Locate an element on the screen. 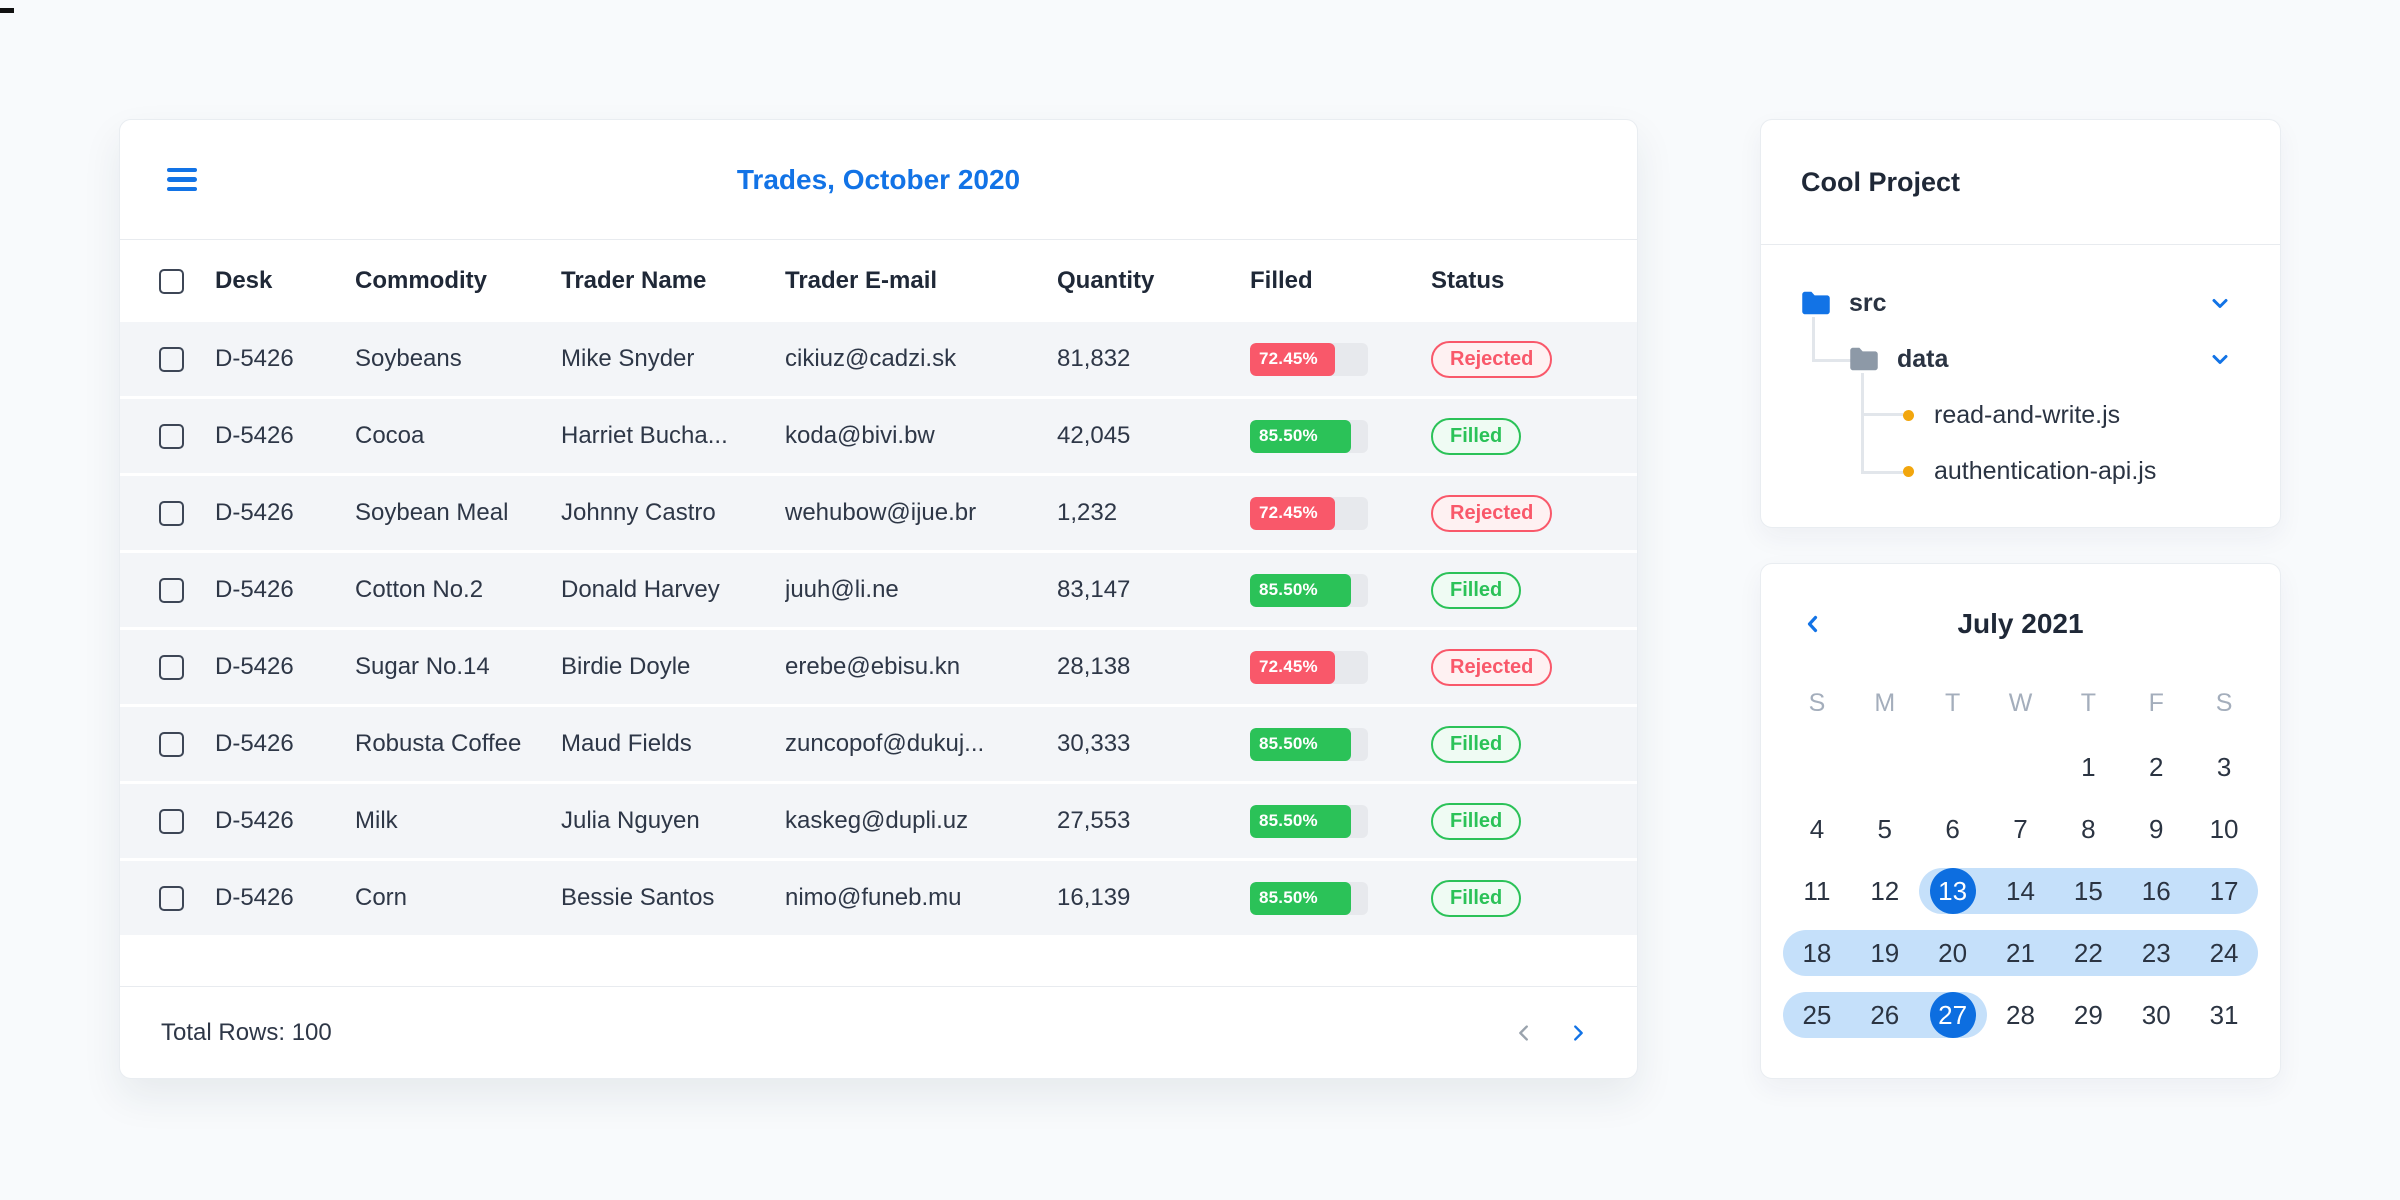 This screenshot has width=2400, height=1200. fill-progress: 85.50% is located at coordinates (1309, 436).